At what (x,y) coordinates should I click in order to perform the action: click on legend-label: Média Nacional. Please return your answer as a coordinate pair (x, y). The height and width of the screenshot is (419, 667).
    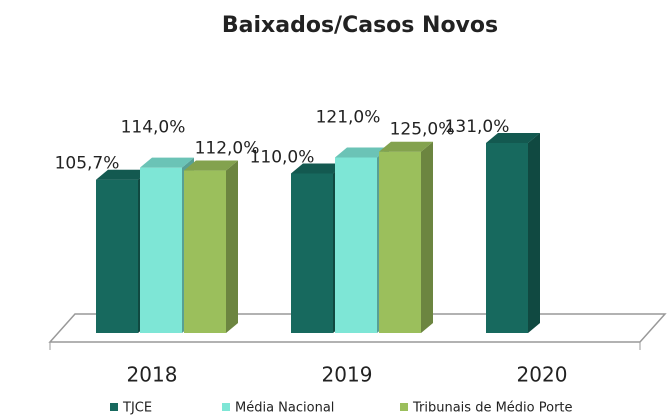
    Looking at the image, I should click on (284, 408).